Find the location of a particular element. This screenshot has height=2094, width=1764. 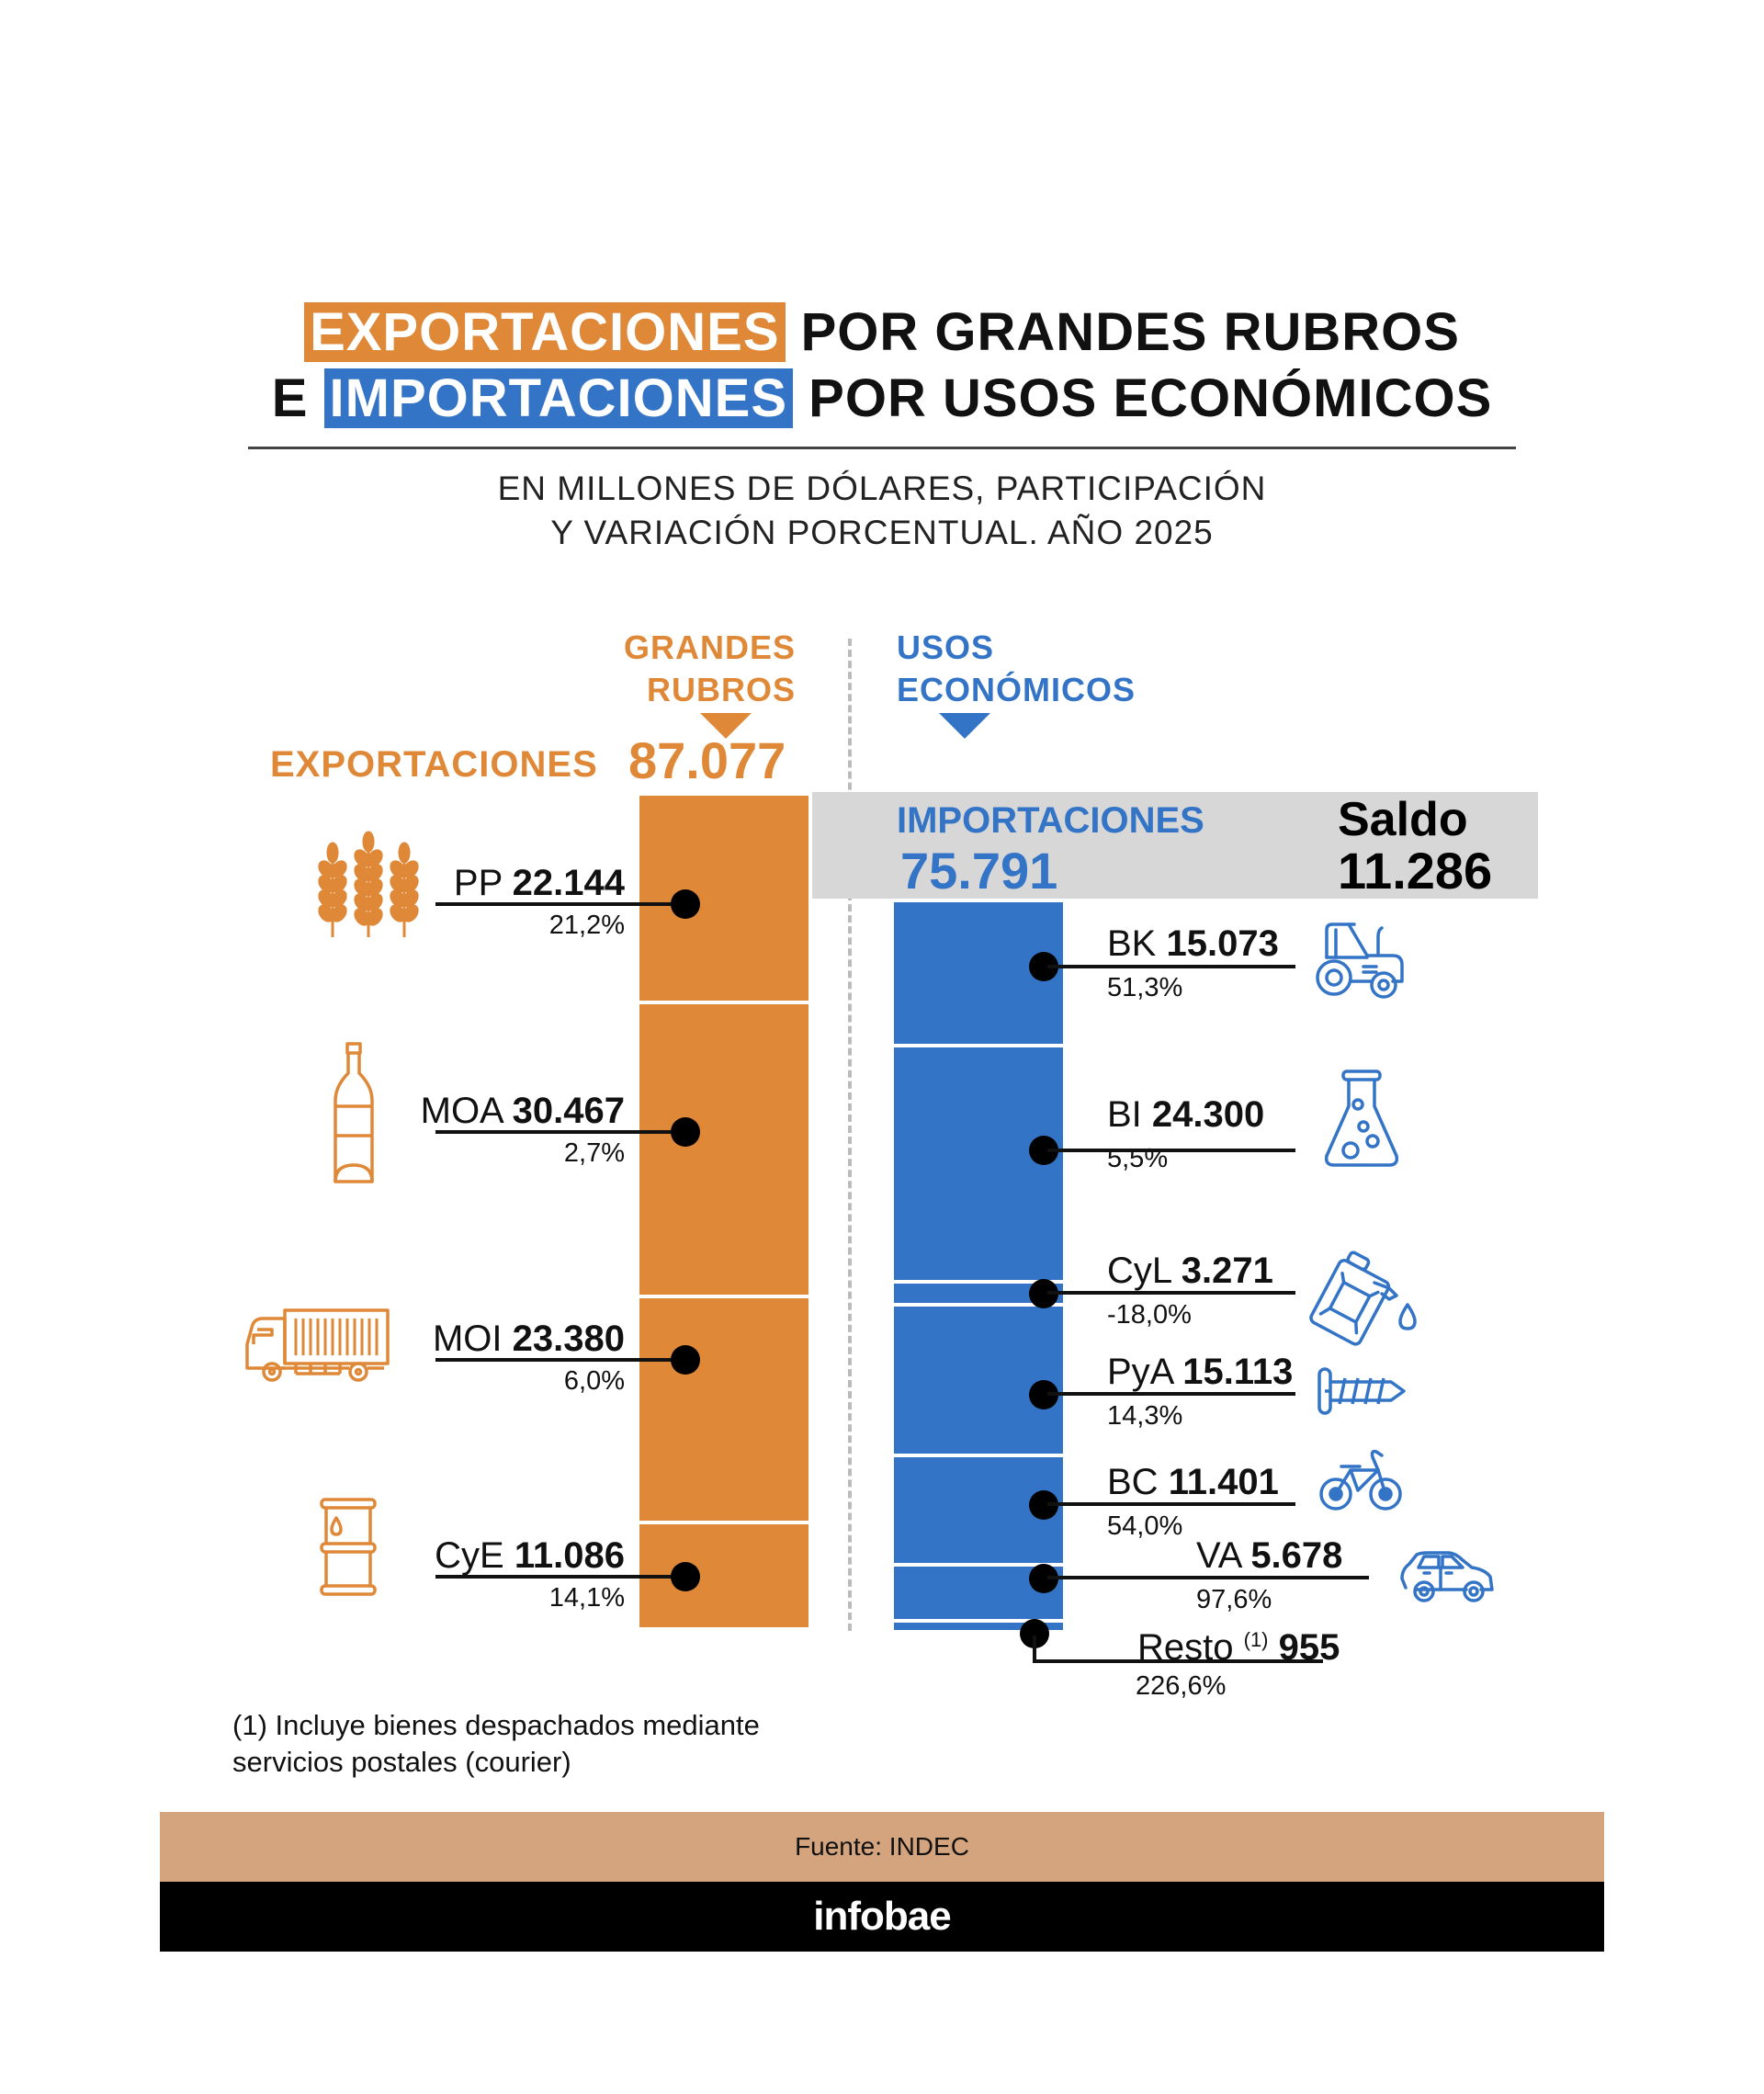

cyl-label: CyL 3.271 is located at coordinates (1190, 1271).